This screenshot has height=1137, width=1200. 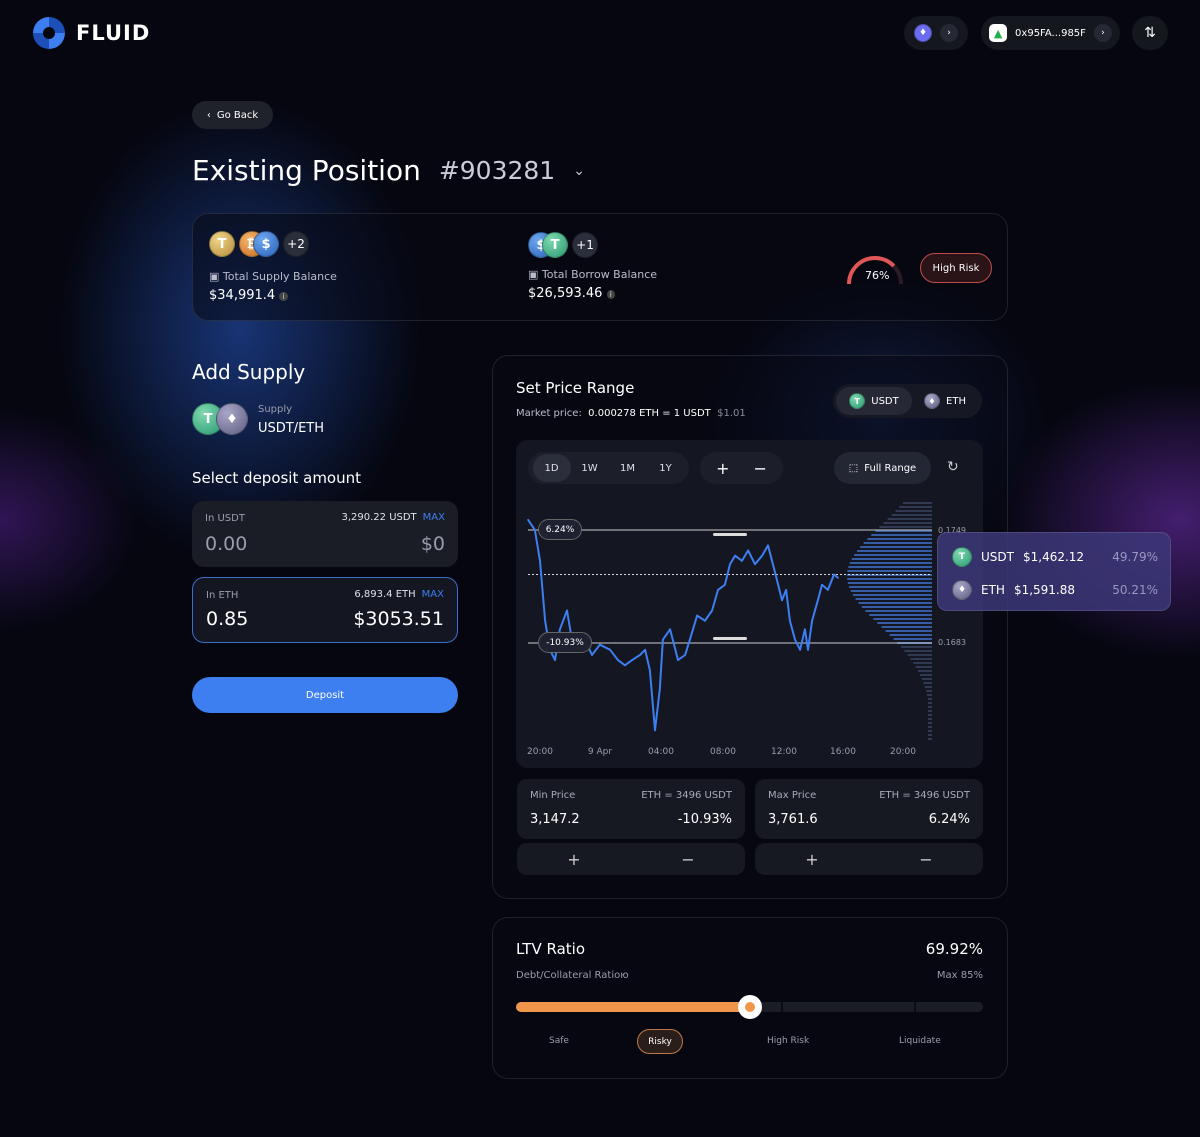 I want to click on lower-range-badge: -10.93%, so click(x=565, y=642).